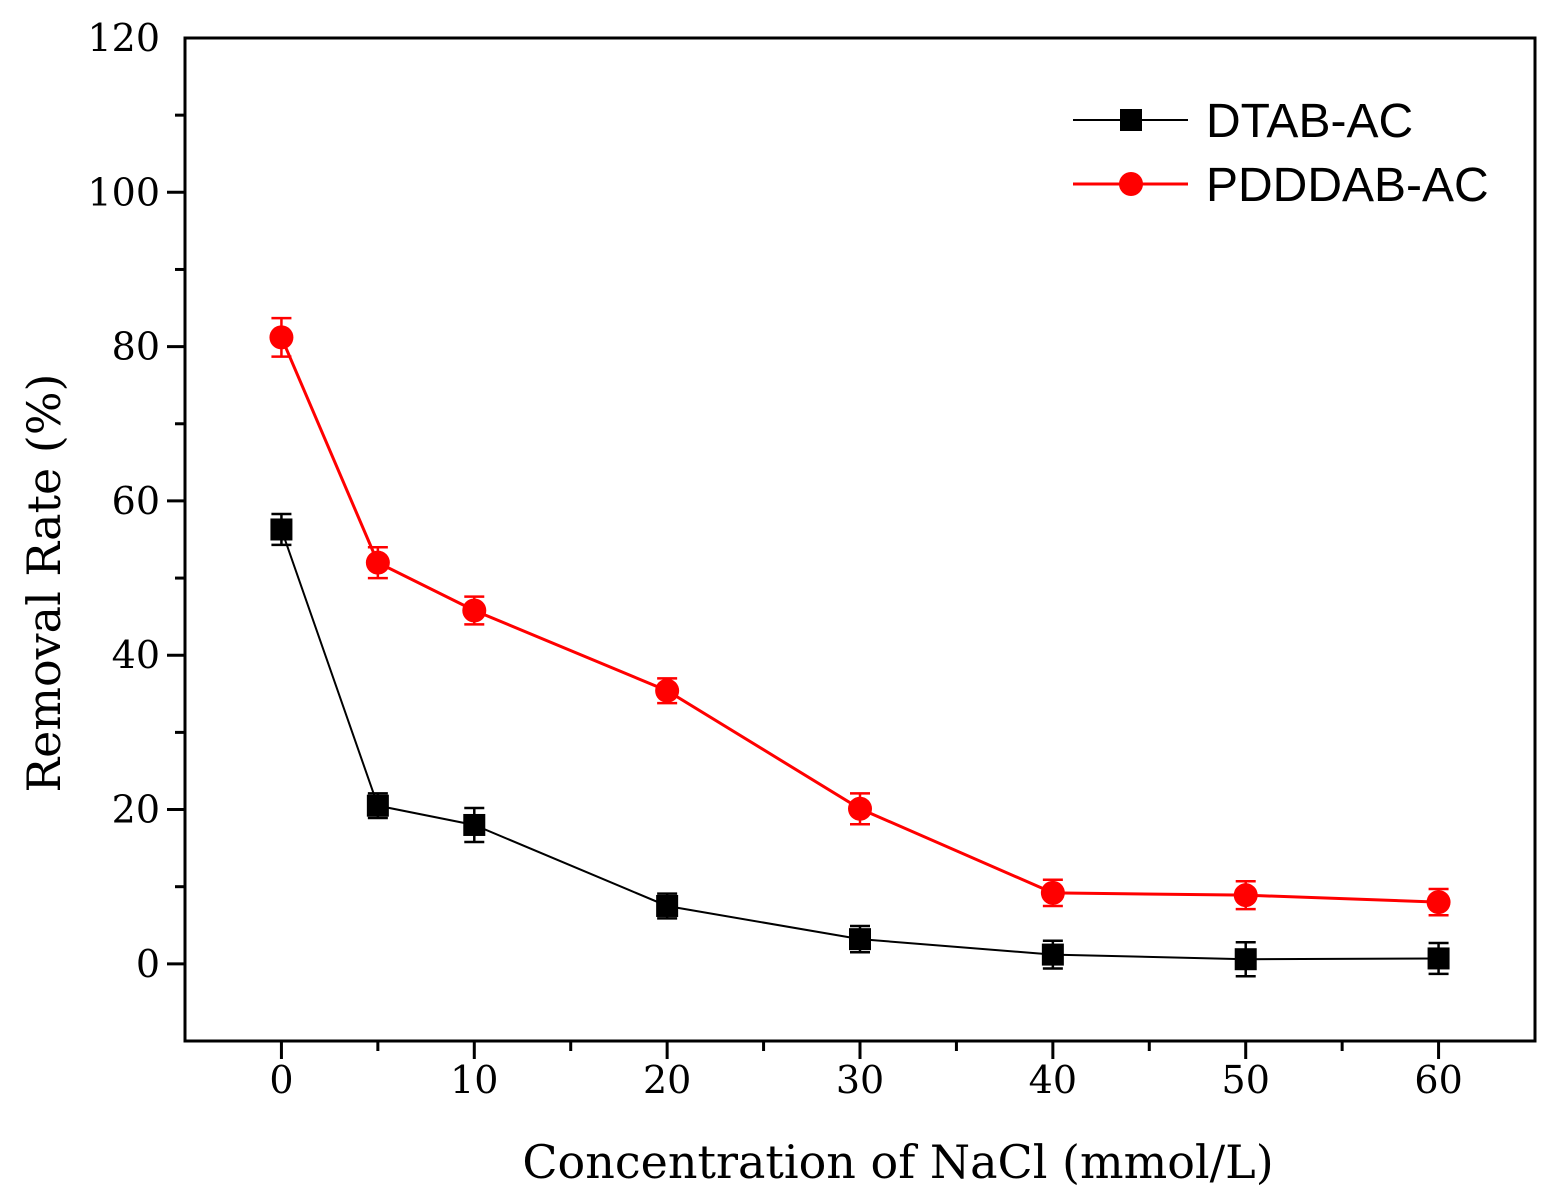 The image size is (1554, 1201). Describe the element at coordinates (1347, 185) in the screenshot. I see `legend-label: PDDDAB-AC` at that location.